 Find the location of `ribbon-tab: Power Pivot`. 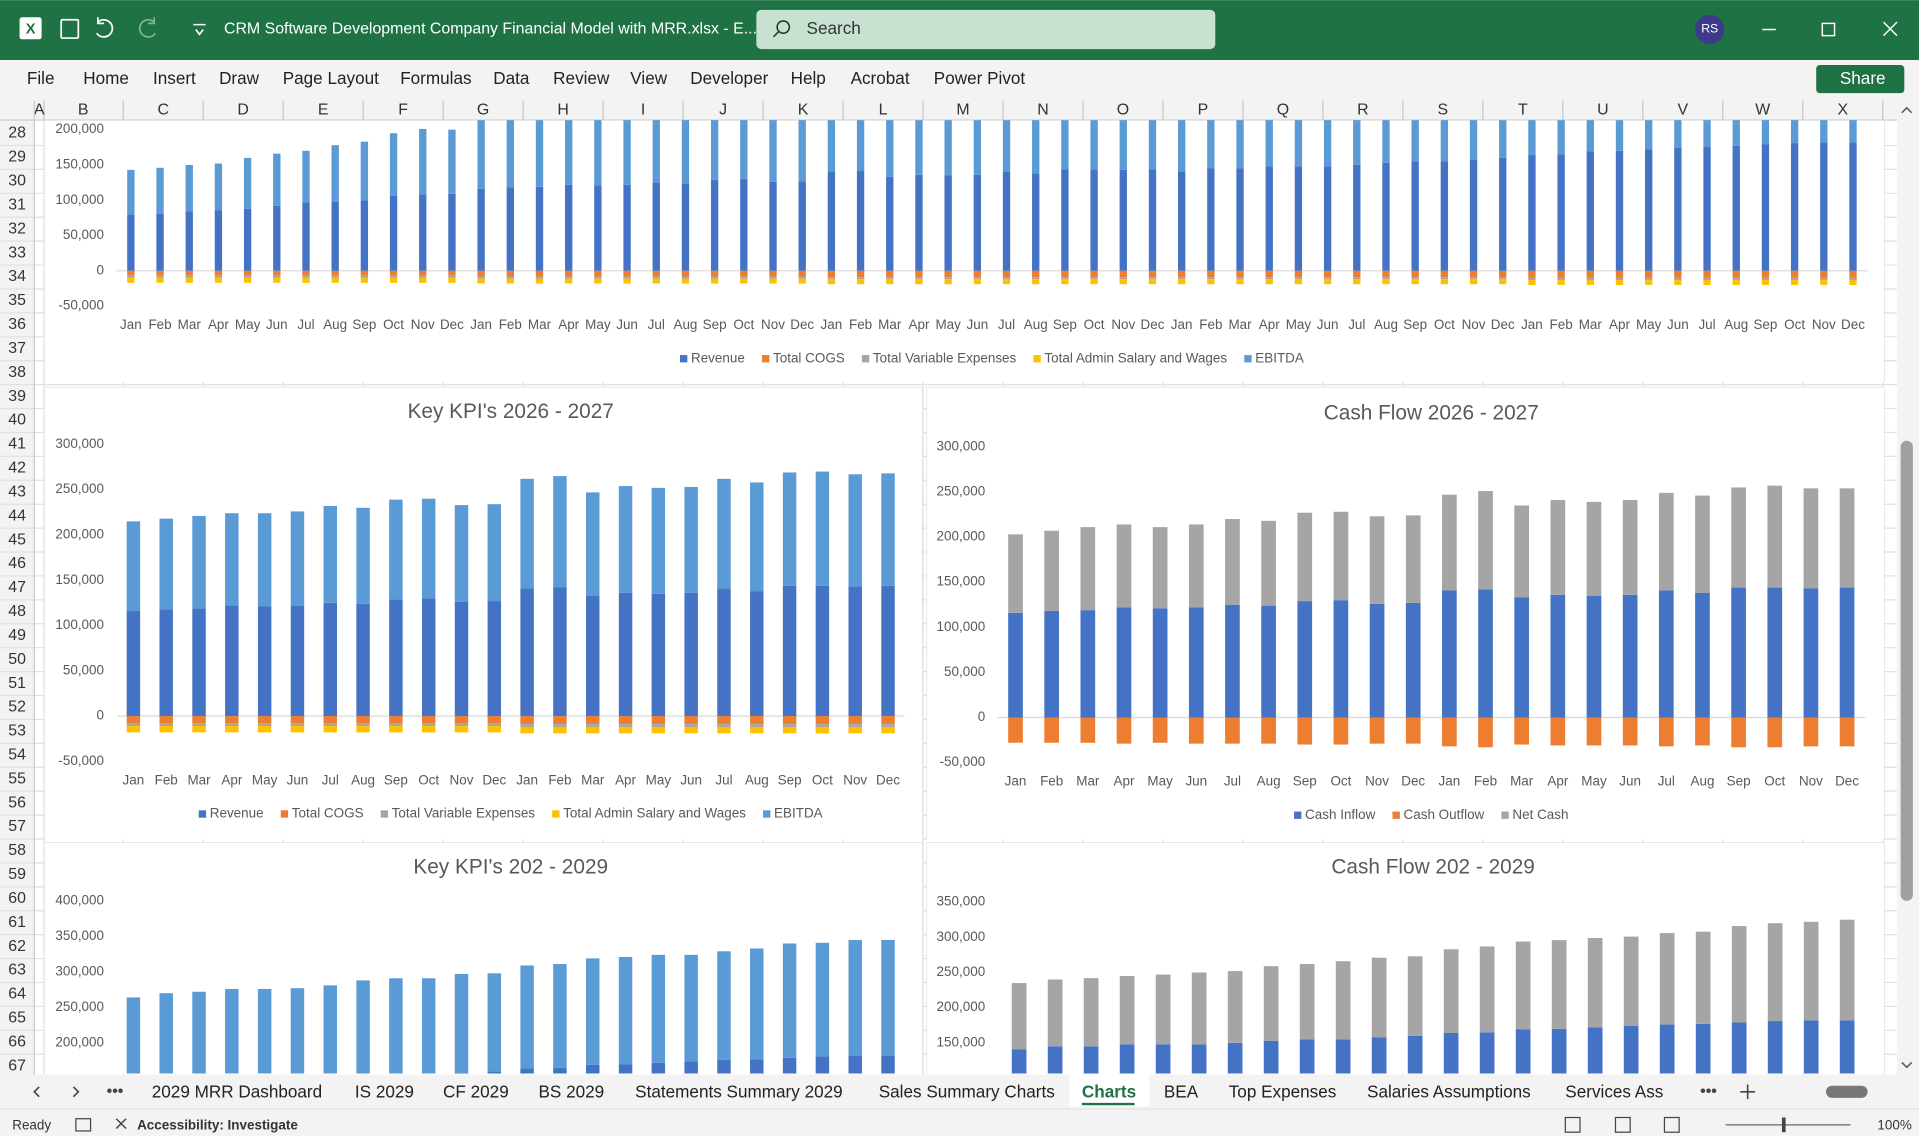

ribbon-tab: Power Pivot is located at coordinates (980, 78).